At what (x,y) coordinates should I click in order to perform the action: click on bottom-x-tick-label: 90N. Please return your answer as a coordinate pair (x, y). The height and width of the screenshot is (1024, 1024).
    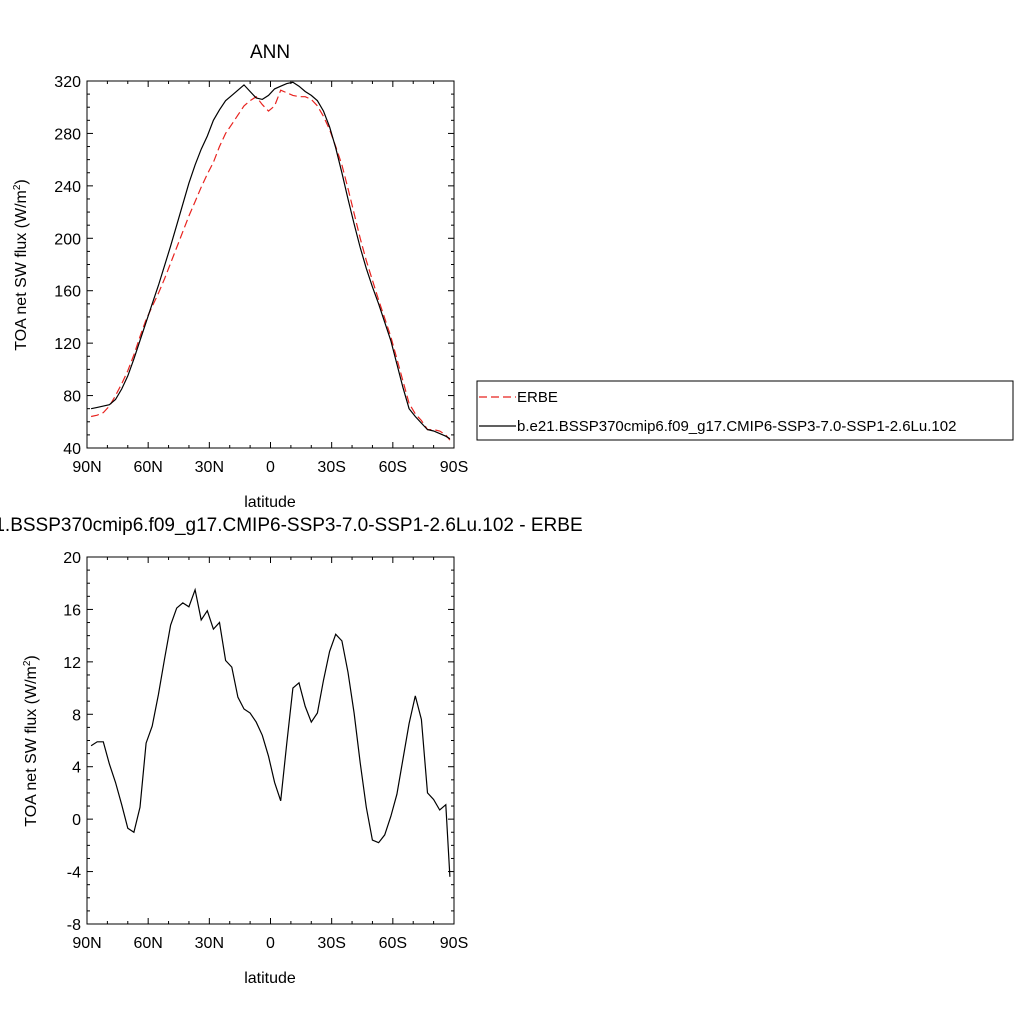
    Looking at the image, I should click on (86, 943).